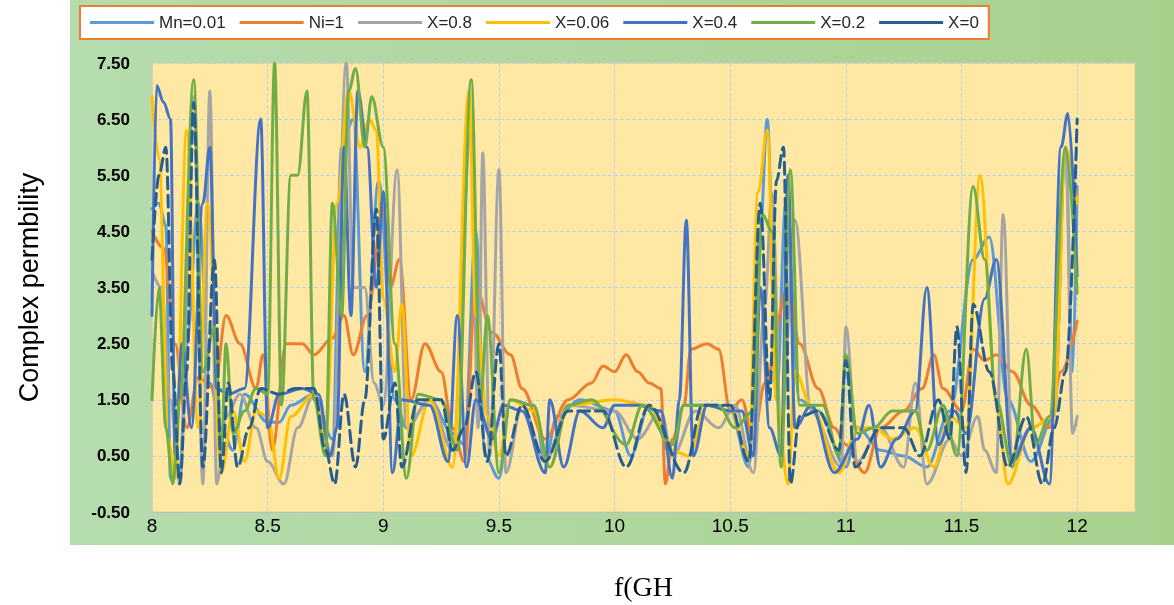 The width and height of the screenshot is (1174, 605). I want to click on x-tick-label: 11, so click(846, 525).